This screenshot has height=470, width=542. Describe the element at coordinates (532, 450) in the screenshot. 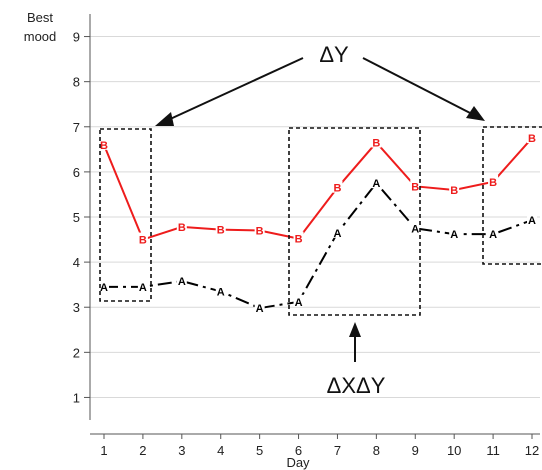

I see `x-tick-label: 12` at that location.